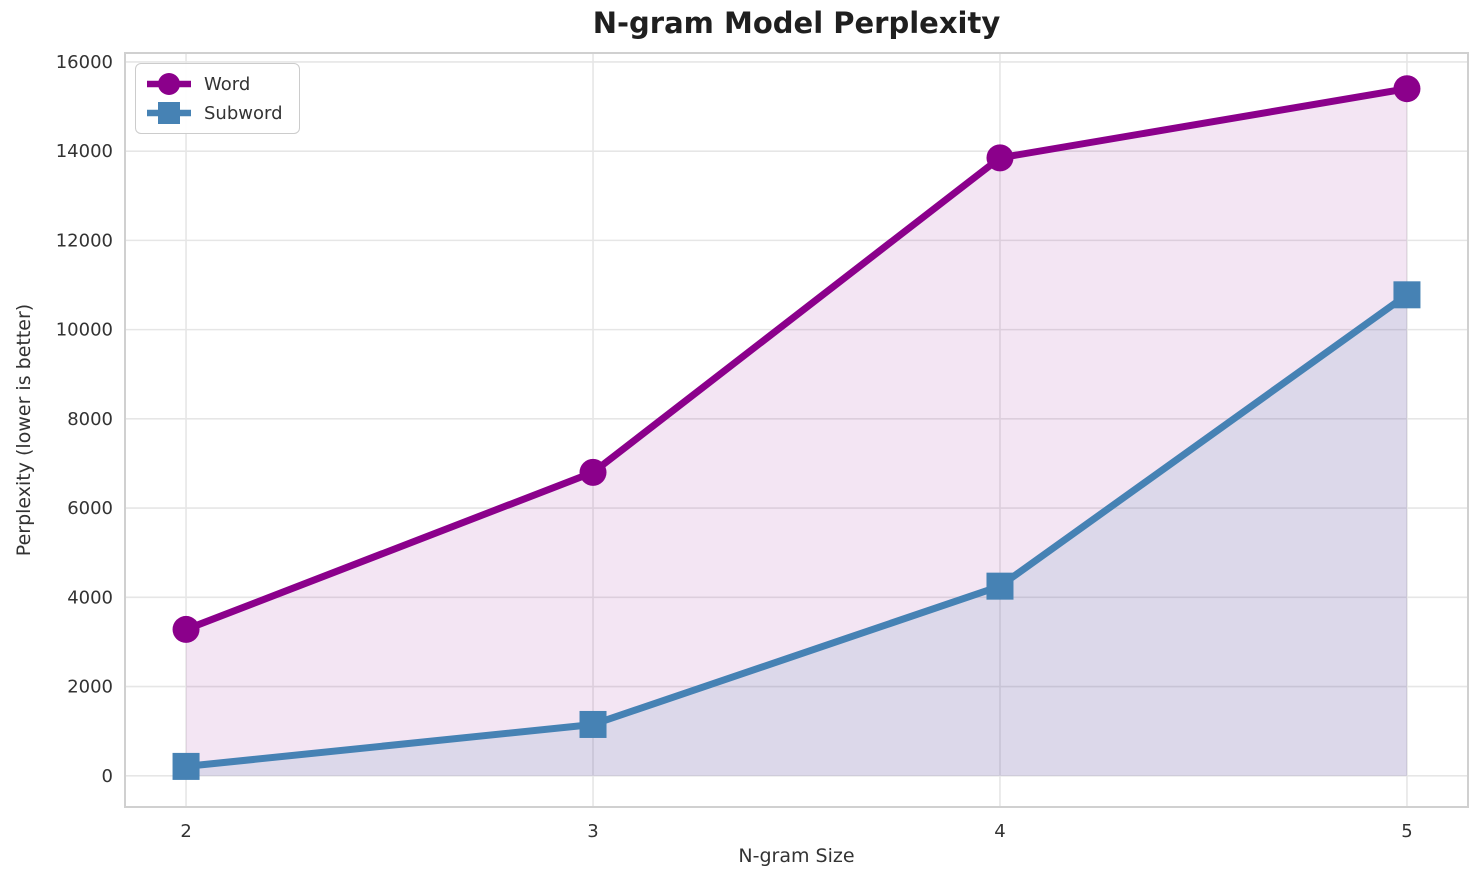 The width and height of the screenshot is (1484, 885). Describe the element at coordinates (107, 776) in the screenshot. I see `y-tick-label: 0` at that location.